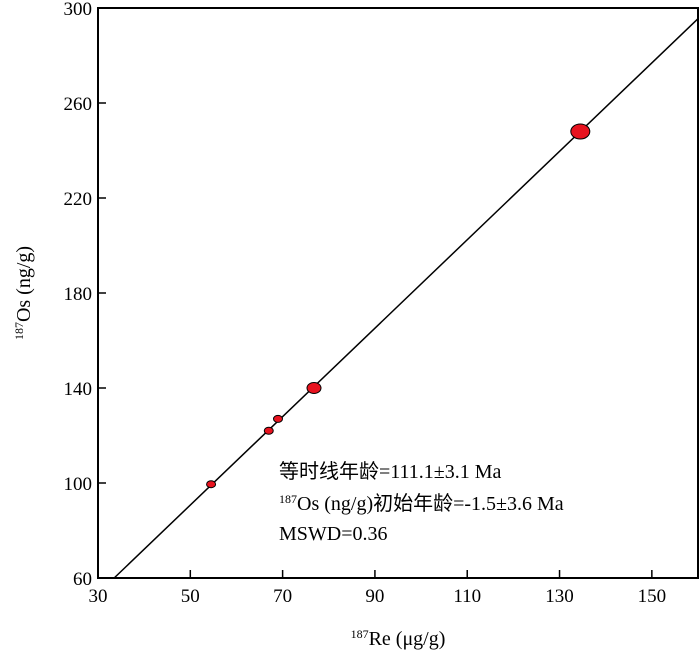 The image size is (700, 657). Describe the element at coordinates (390, 471) in the screenshot. I see `annotation-age: 等时线年龄=111.1±3.1 Ma` at that location.